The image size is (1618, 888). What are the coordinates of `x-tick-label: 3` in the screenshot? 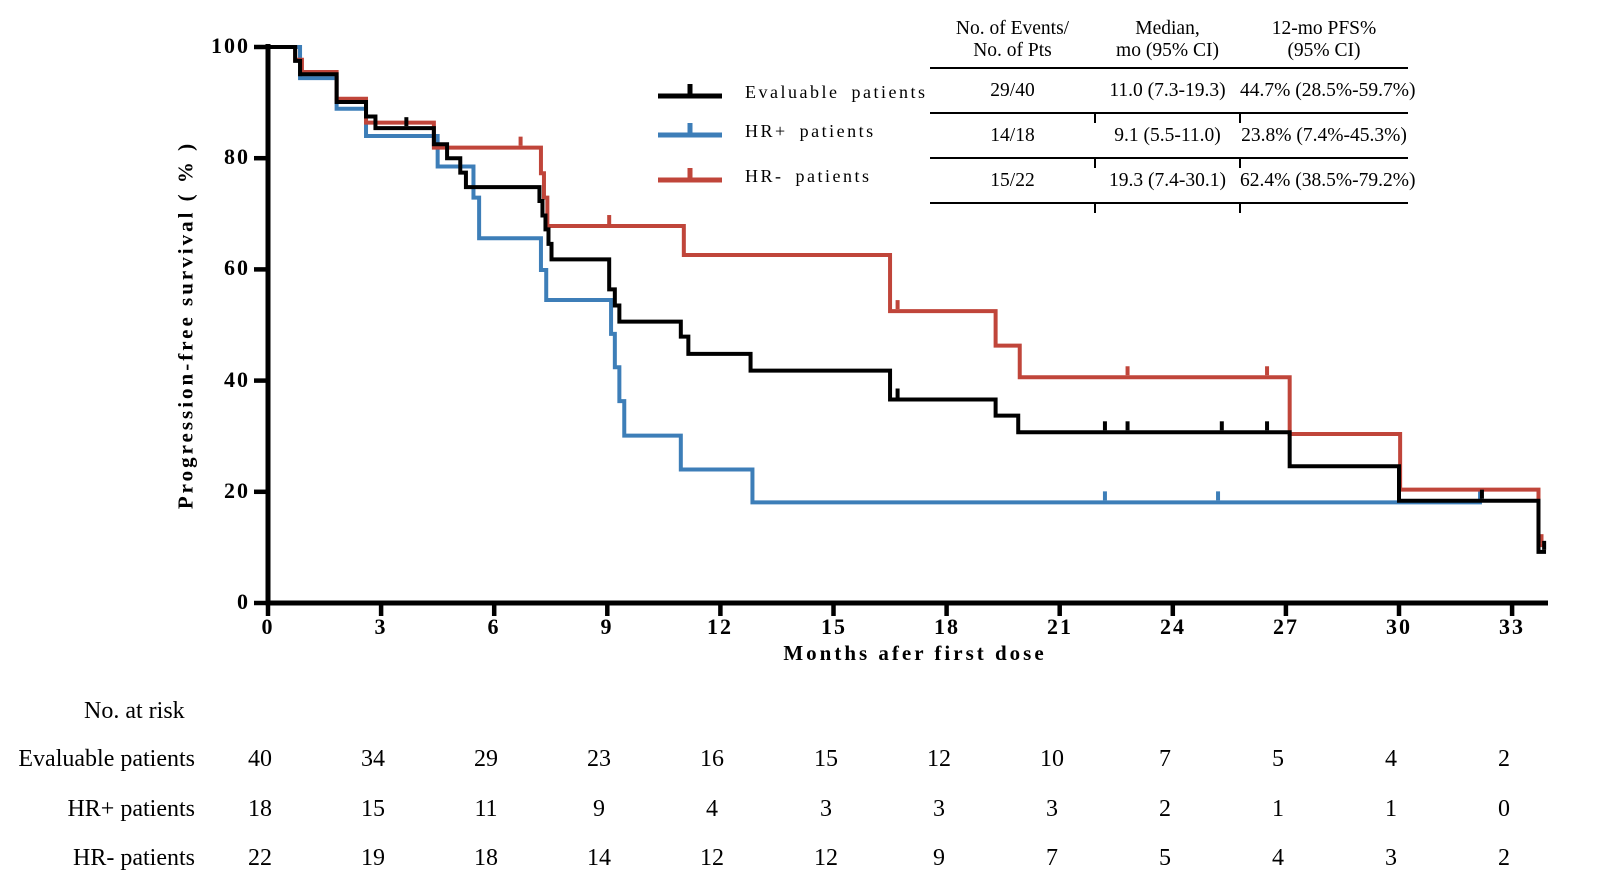 It's located at (381, 626).